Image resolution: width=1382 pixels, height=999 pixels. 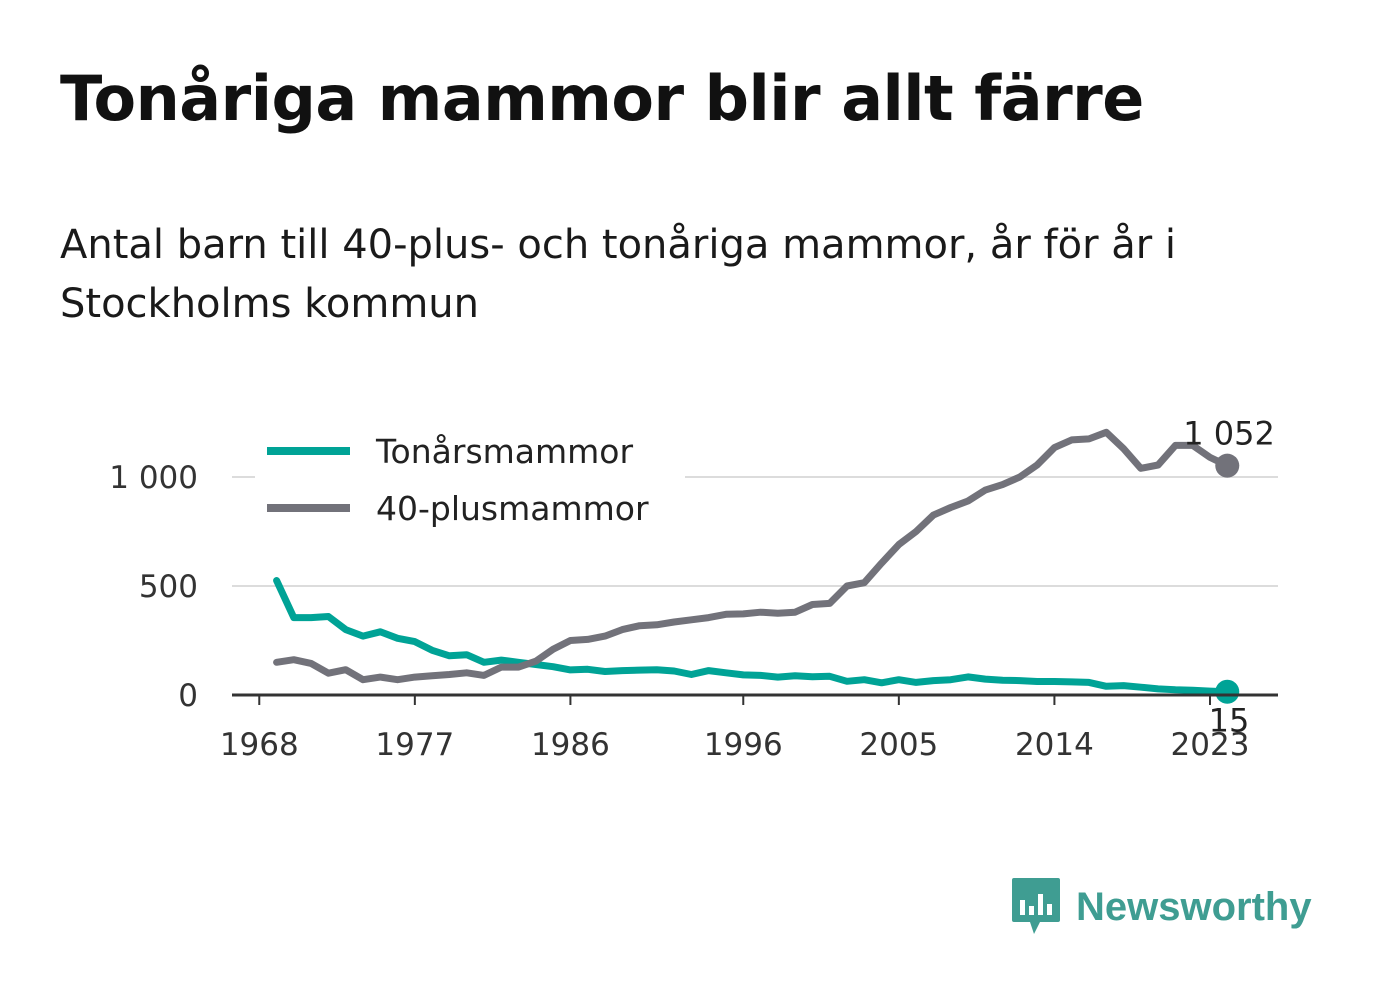 I want to click on x-tick-label: 1986, so click(x=570, y=745).